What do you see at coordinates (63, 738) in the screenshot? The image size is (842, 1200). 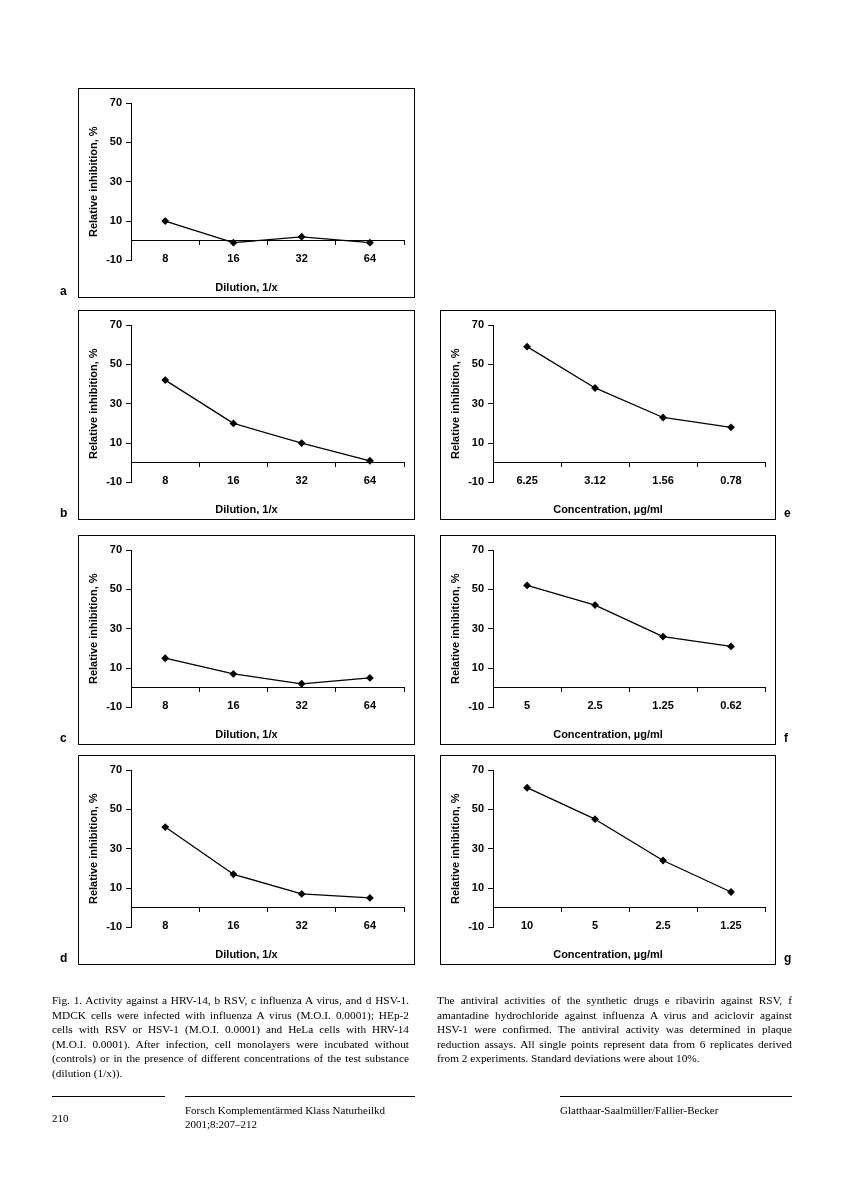 I see `text: c` at bounding box center [63, 738].